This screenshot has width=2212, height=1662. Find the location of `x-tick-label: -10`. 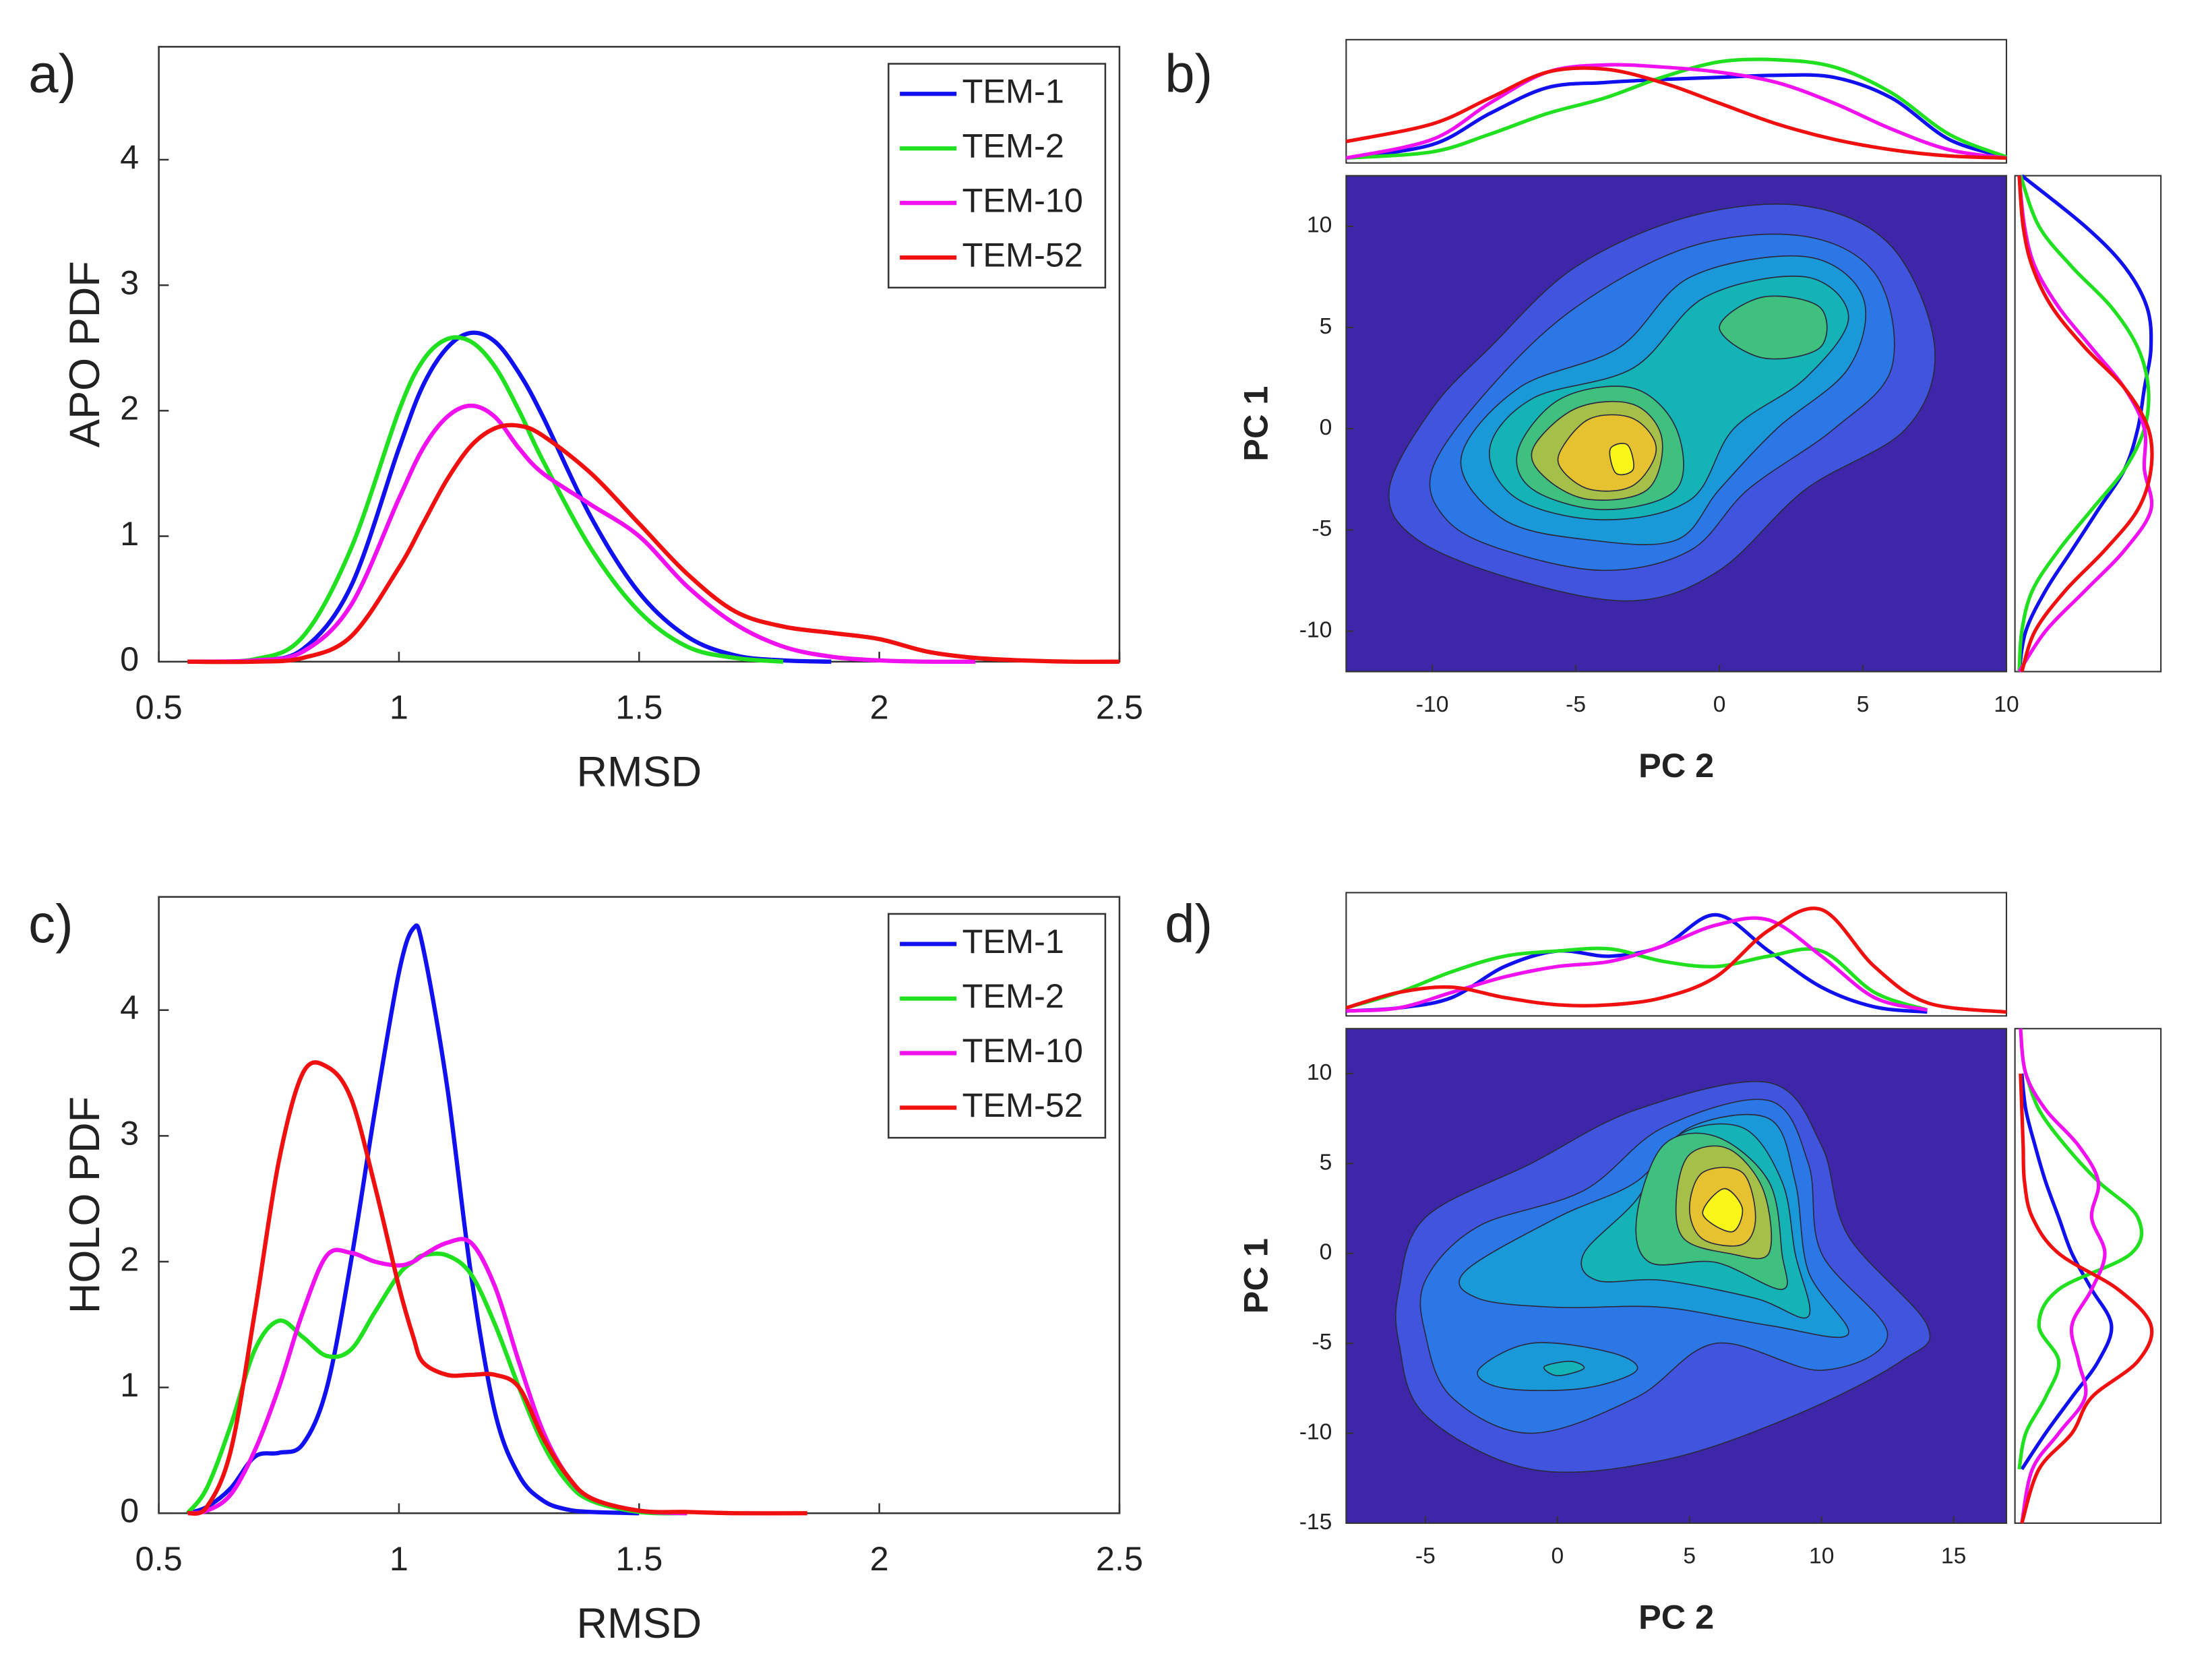

x-tick-label: -10 is located at coordinates (1432, 704).